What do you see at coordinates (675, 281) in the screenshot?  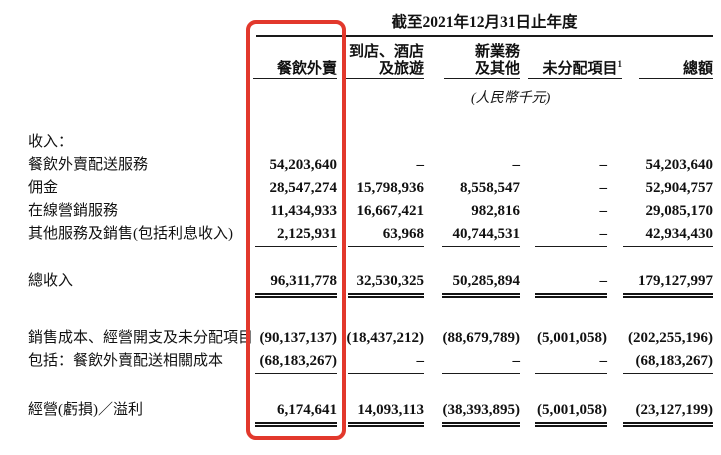 I see `cell-value: 179,127,997` at bounding box center [675, 281].